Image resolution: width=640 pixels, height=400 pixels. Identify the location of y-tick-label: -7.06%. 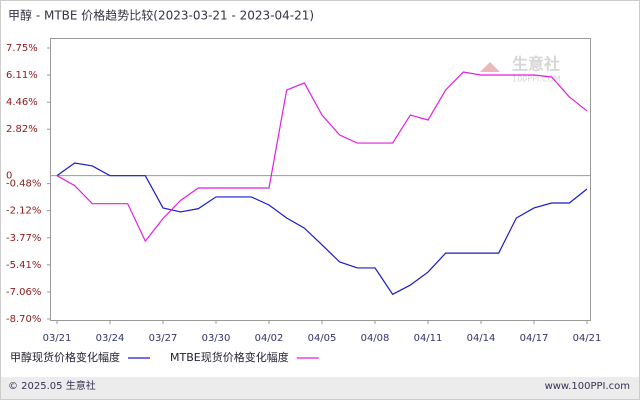
(23, 292).